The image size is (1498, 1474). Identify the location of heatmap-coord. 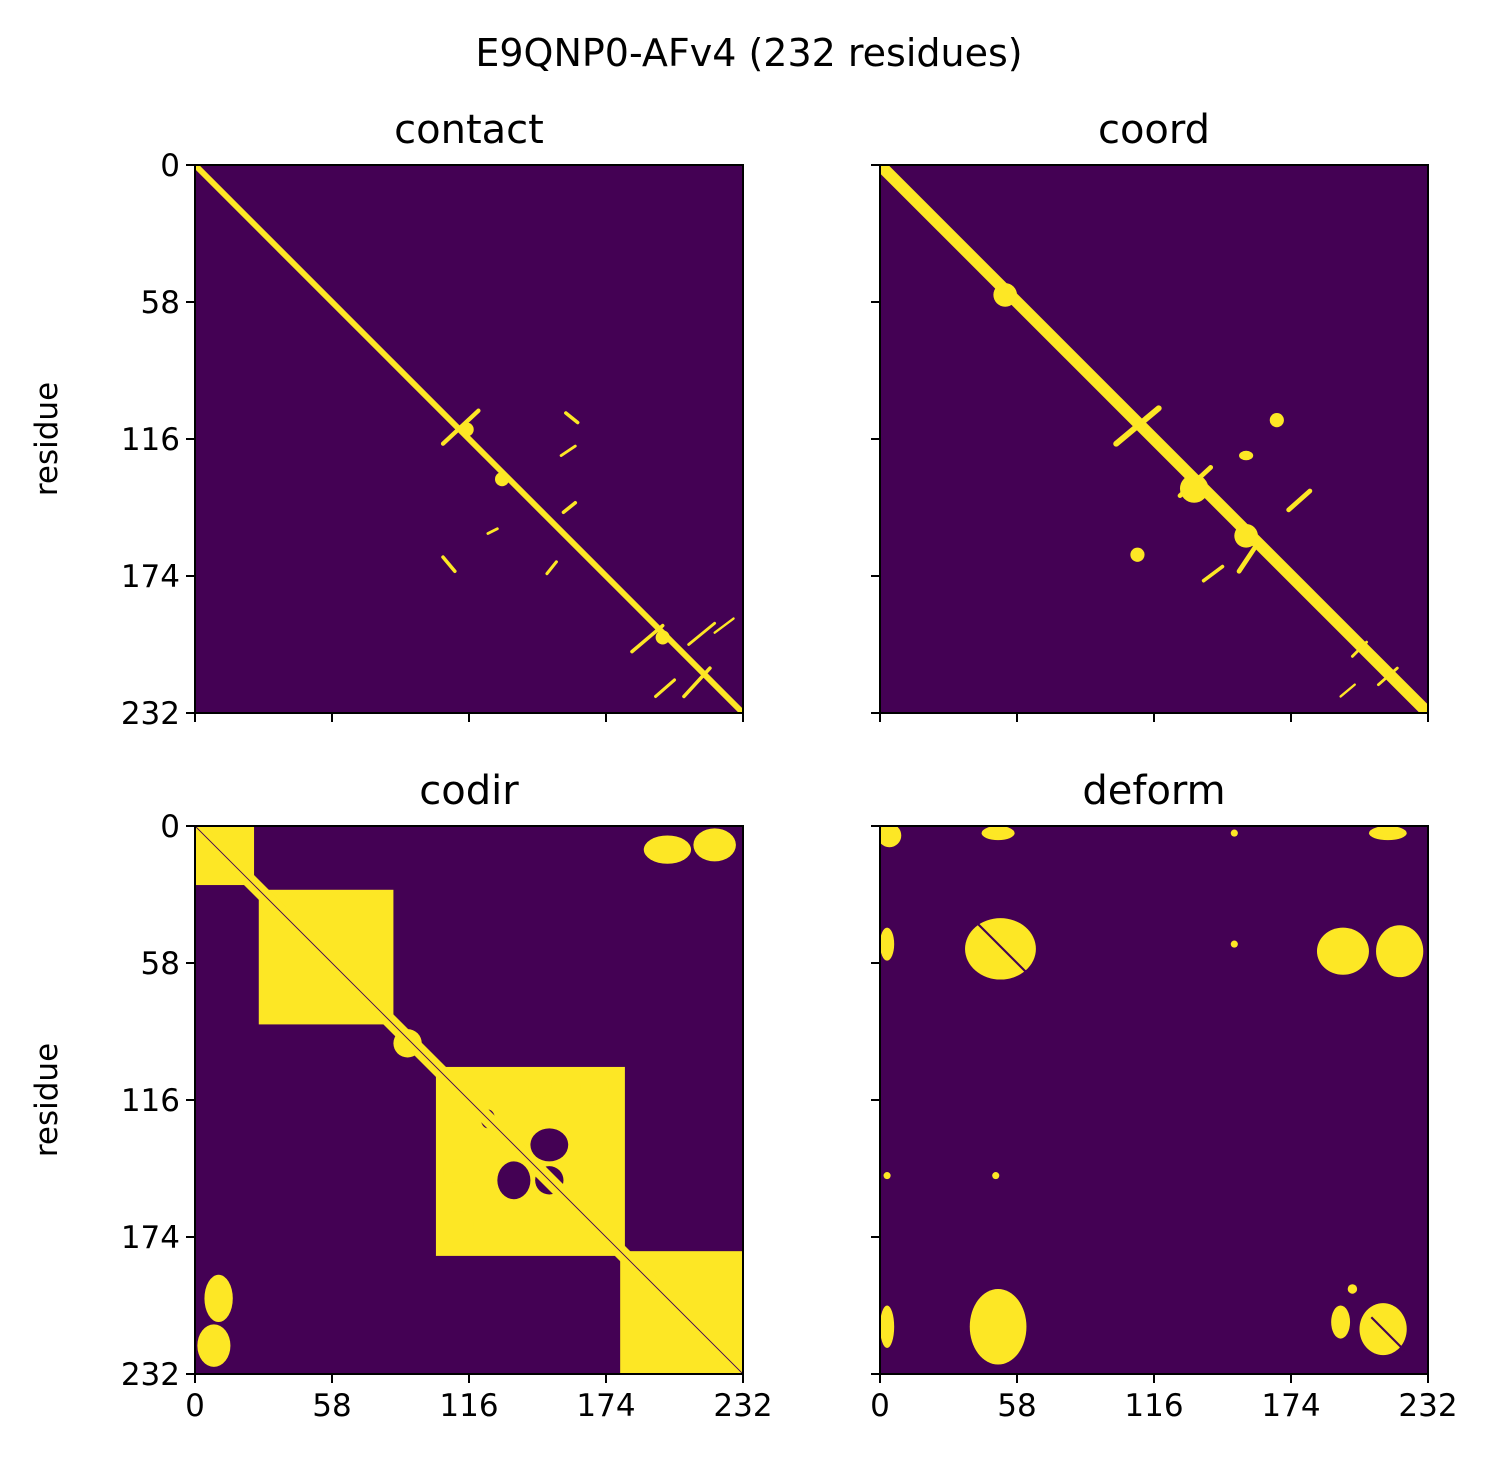
(1154, 439).